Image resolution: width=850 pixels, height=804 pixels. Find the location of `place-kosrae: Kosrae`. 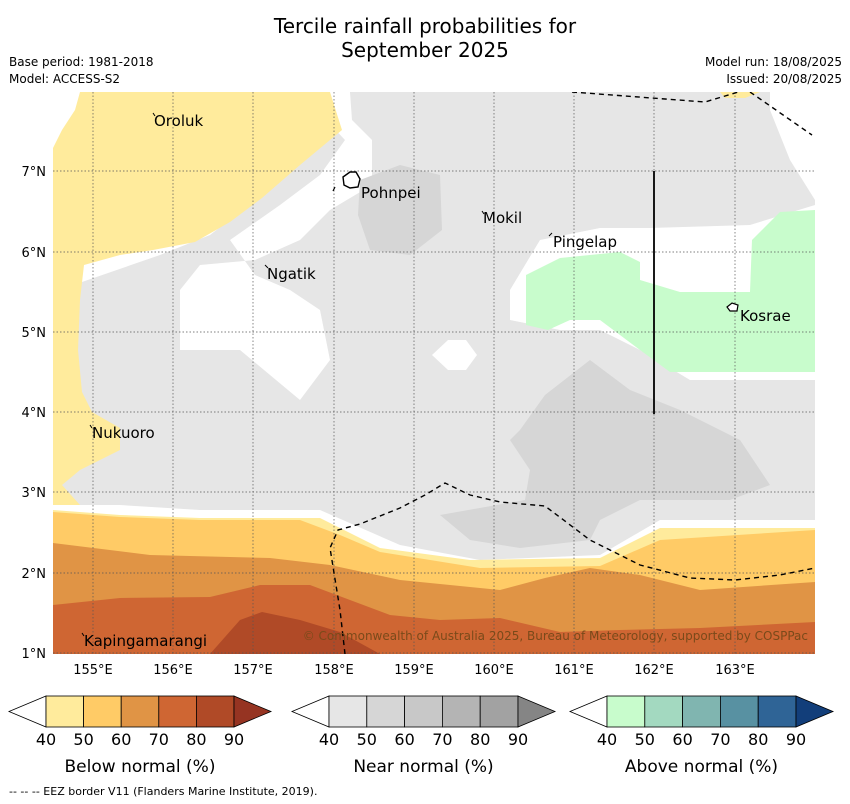

place-kosrae: Kosrae is located at coordinates (765, 316).